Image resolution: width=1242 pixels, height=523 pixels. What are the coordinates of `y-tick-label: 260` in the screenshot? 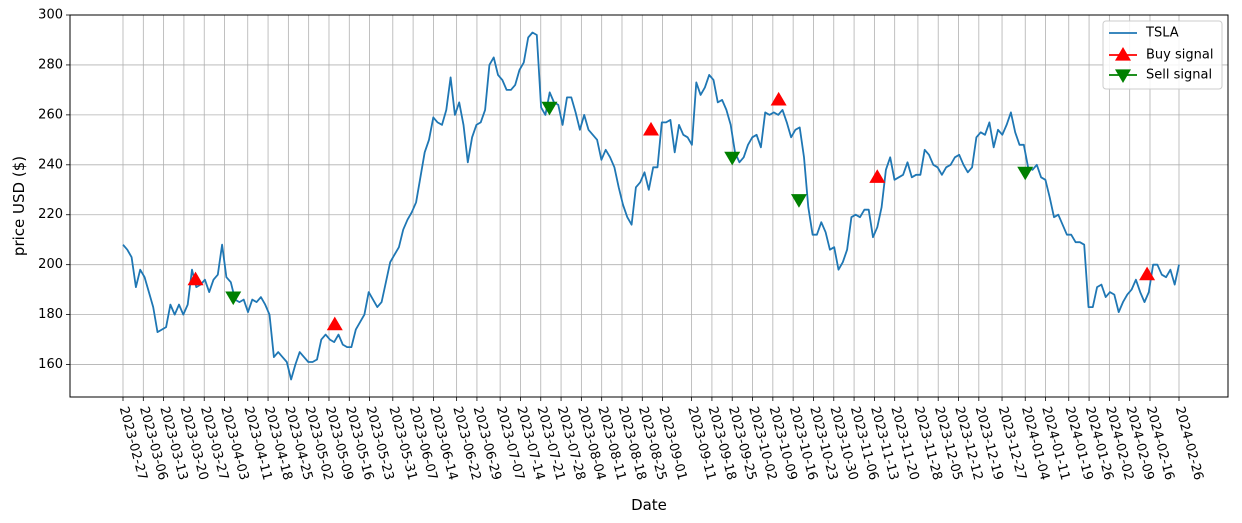 It's located at (50, 114).